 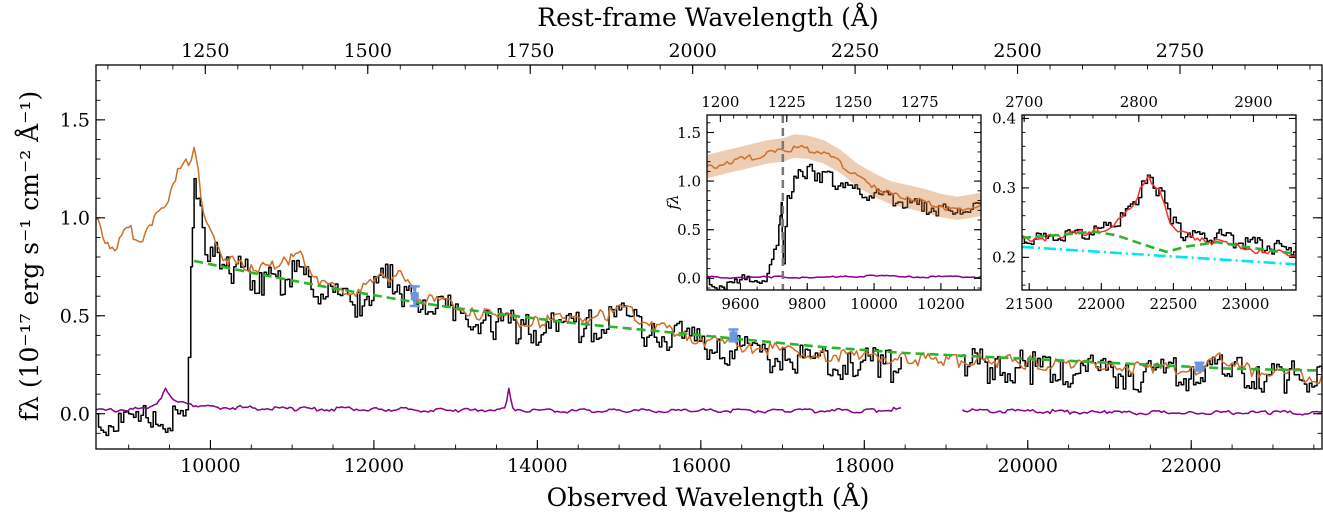 I want to click on top-x-axis-label: Rest-frame Wavelength (Å), so click(x=707, y=17).